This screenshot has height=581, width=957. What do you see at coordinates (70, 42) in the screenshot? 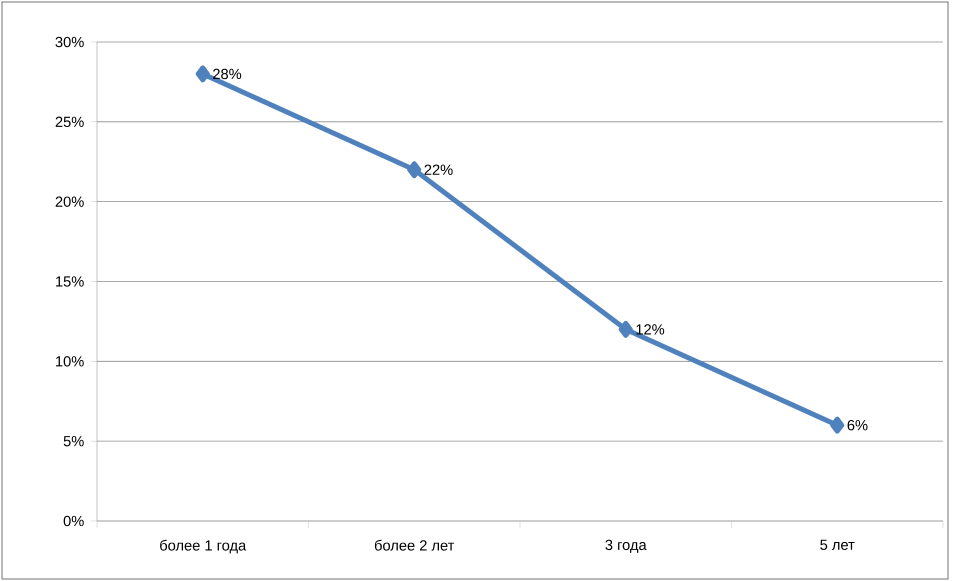
I see `y-tick-label: 30%` at bounding box center [70, 42].